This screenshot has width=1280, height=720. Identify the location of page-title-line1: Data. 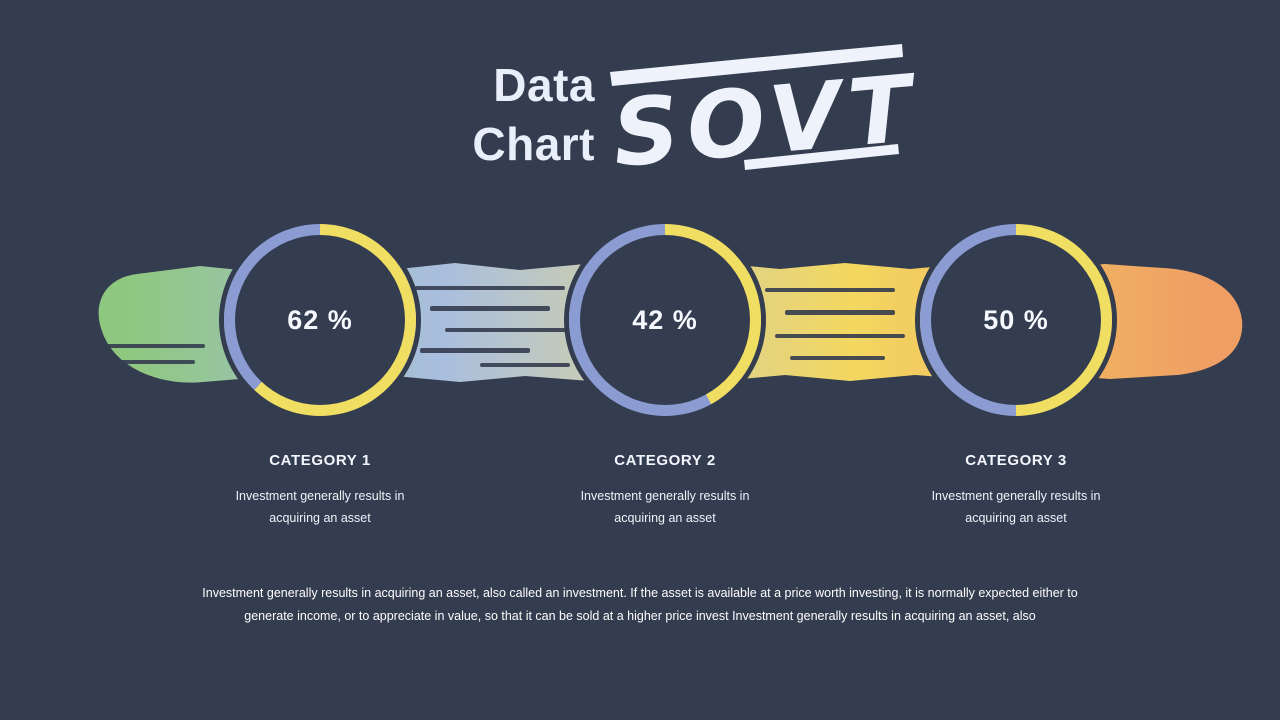
(544, 85).